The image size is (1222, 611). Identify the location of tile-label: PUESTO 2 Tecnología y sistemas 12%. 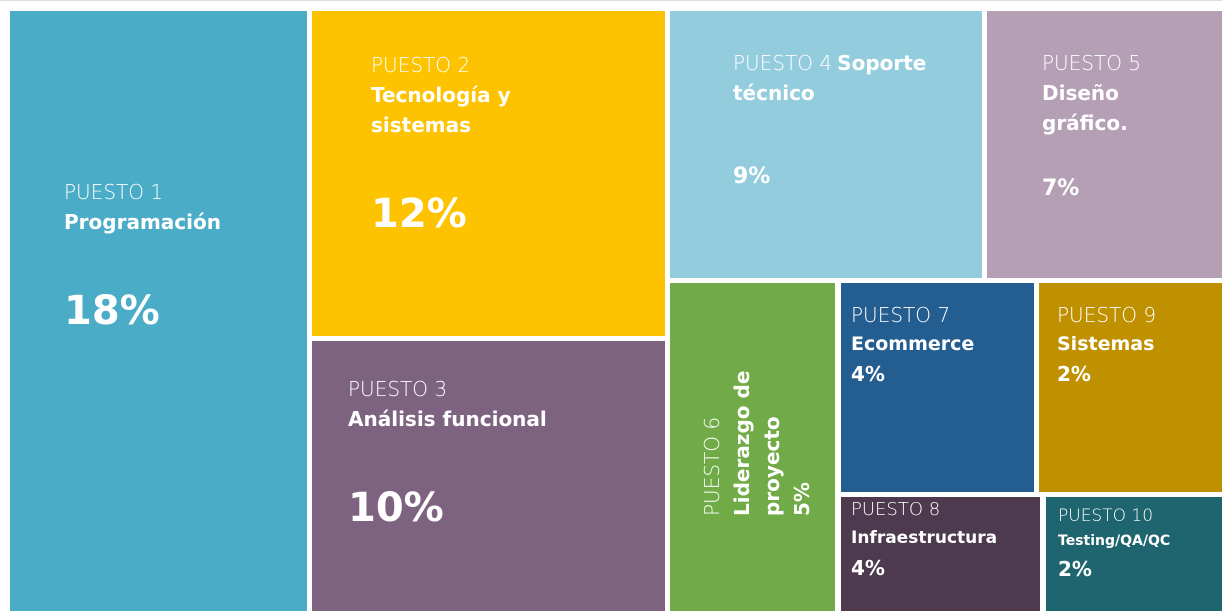
(471, 147).